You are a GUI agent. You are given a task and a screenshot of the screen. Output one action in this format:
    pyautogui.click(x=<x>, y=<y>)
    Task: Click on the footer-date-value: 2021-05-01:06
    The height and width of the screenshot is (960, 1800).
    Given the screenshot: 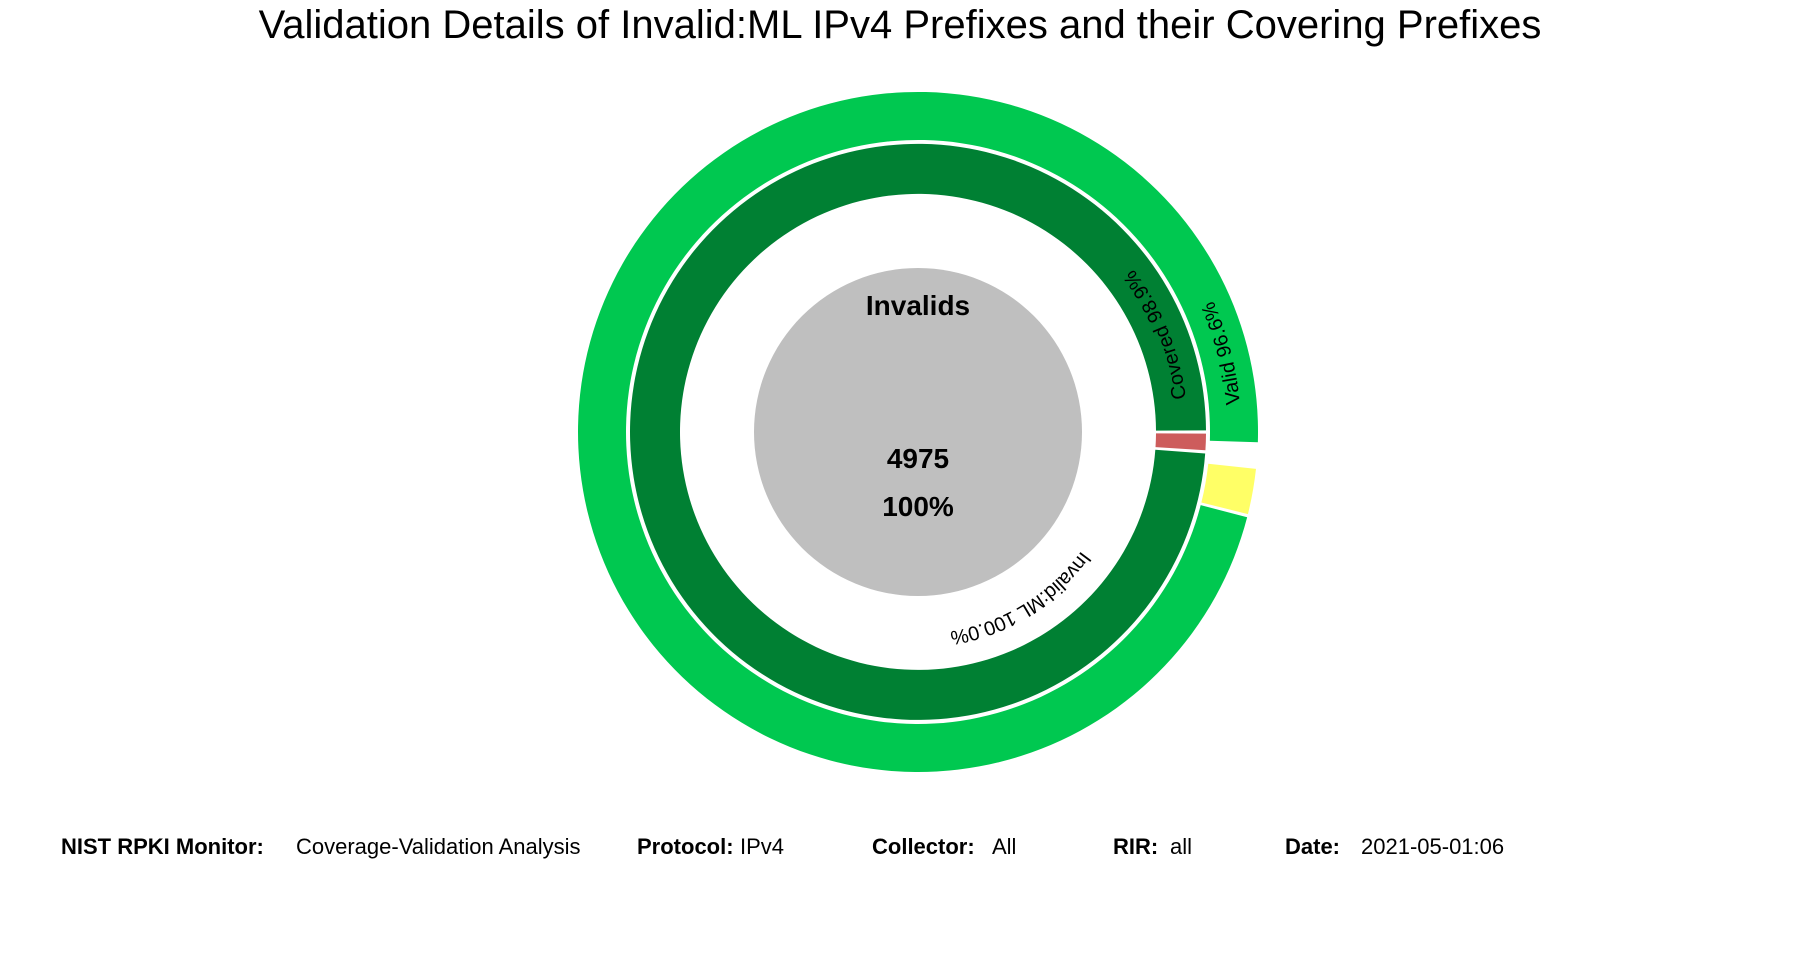 What is the action you would take?
    pyautogui.click(x=1433, y=846)
    